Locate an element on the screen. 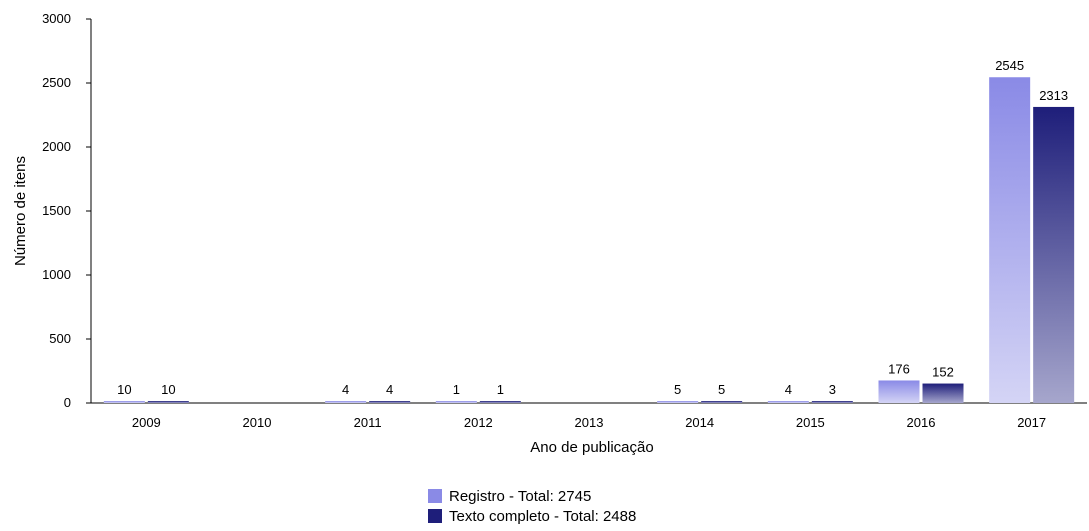 This screenshot has height=531, width=1089. x-tick-label: 2015 is located at coordinates (810, 422).